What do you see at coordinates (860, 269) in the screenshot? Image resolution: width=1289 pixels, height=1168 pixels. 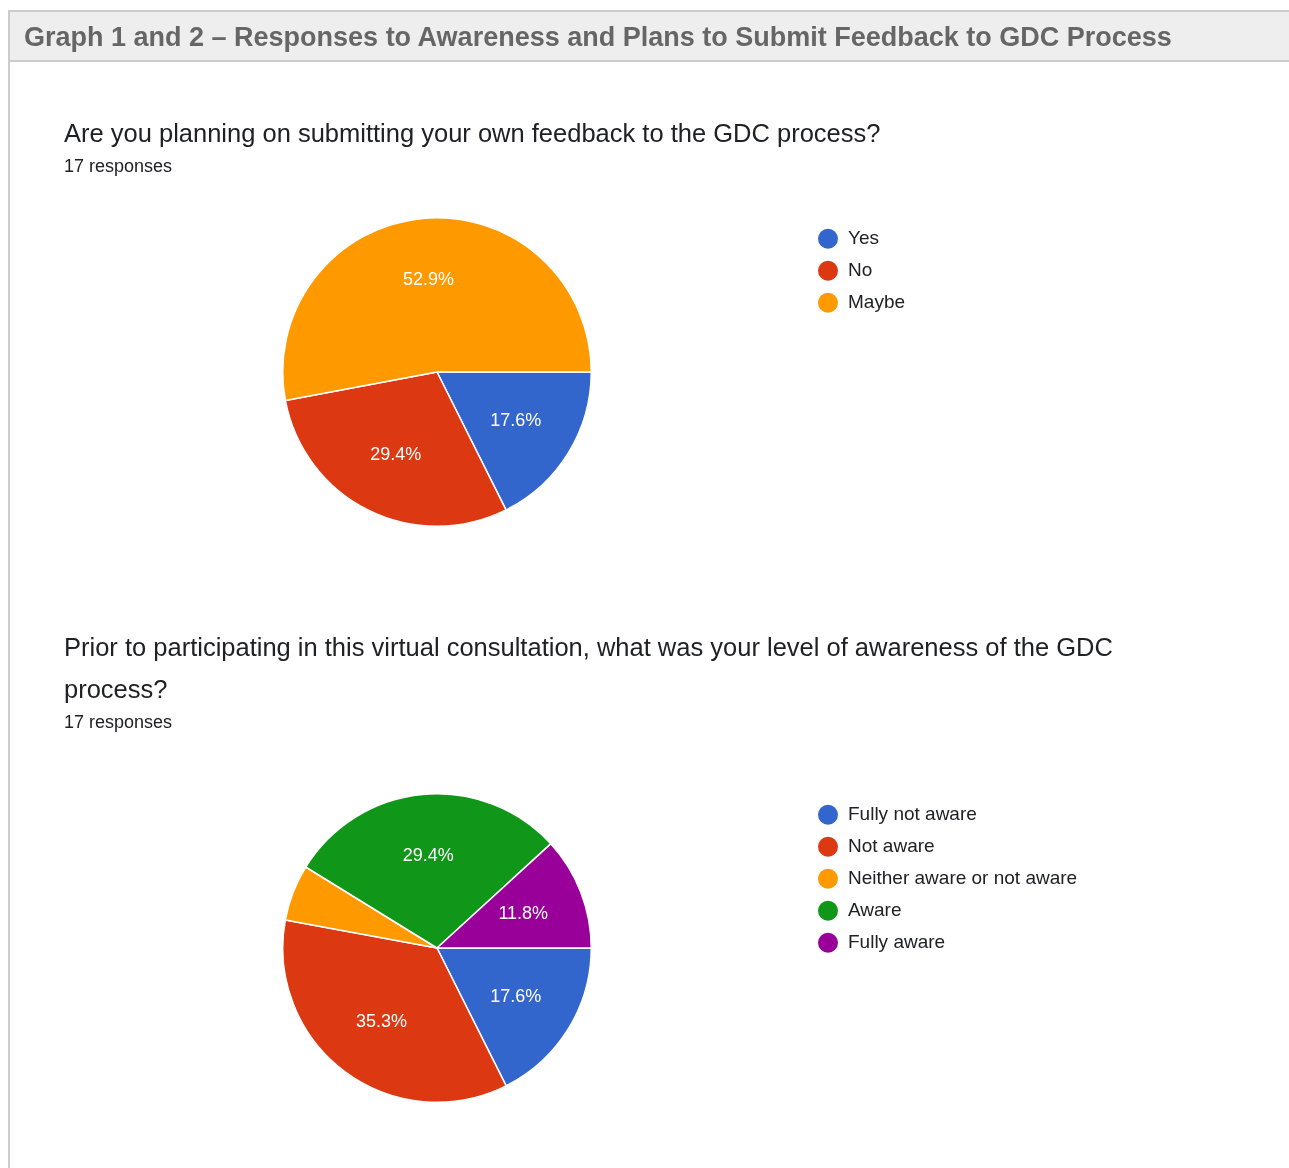 I see `legend-label: No` at bounding box center [860, 269].